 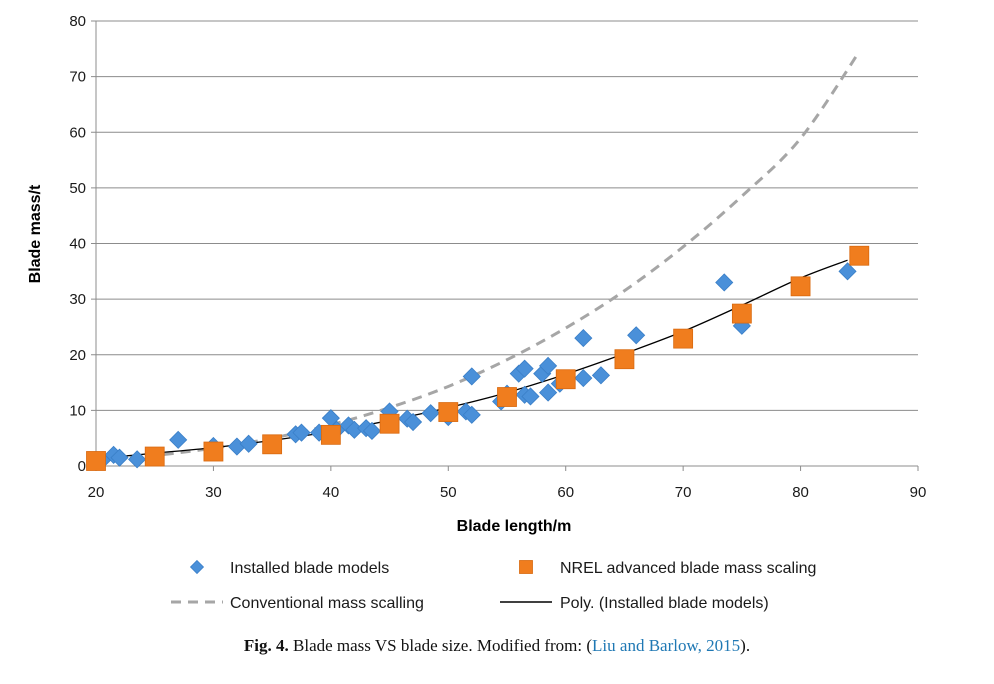 I want to click on x-tick-label: 50, so click(x=448, y=492).